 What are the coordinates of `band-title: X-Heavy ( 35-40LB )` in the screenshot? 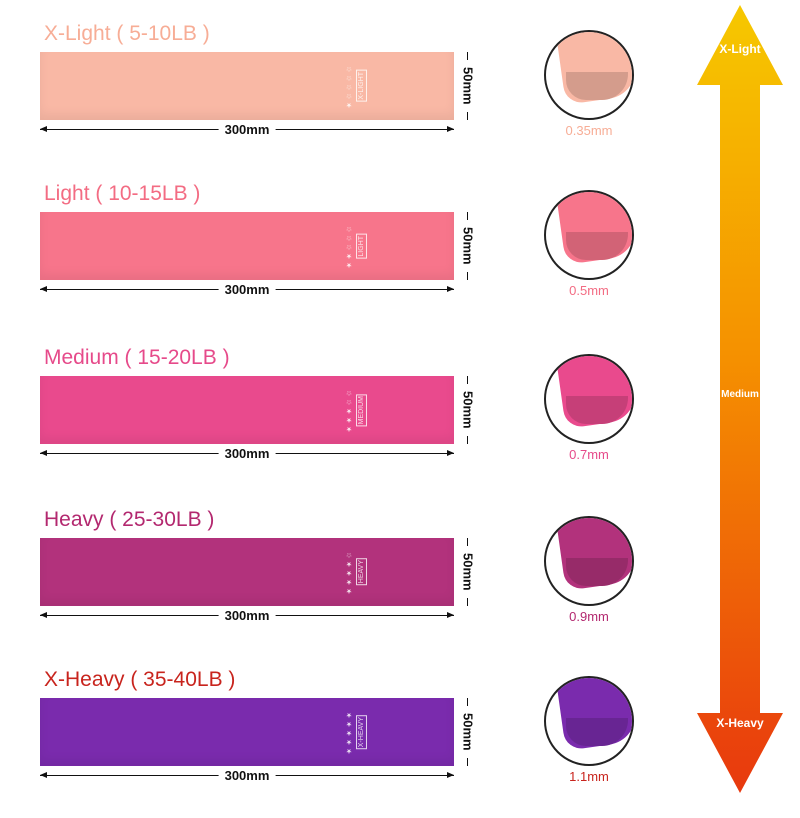 It's located at (140, 679).